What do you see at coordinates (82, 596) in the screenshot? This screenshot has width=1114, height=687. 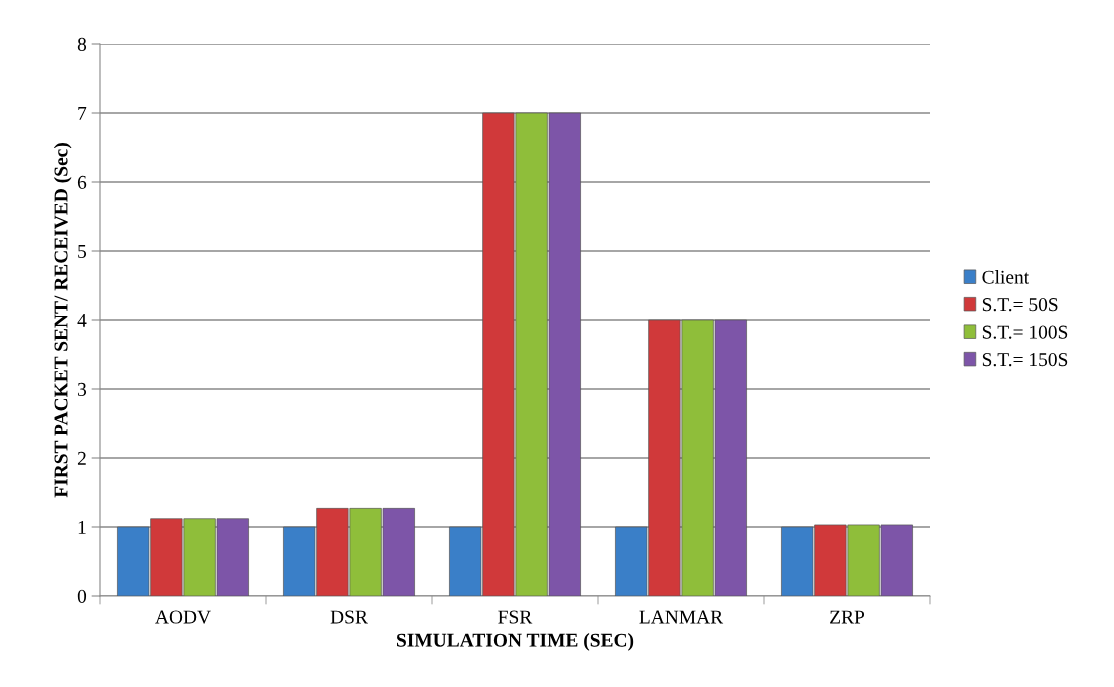 I see `y-tick-label: 0` at bounding box center [82, 596].